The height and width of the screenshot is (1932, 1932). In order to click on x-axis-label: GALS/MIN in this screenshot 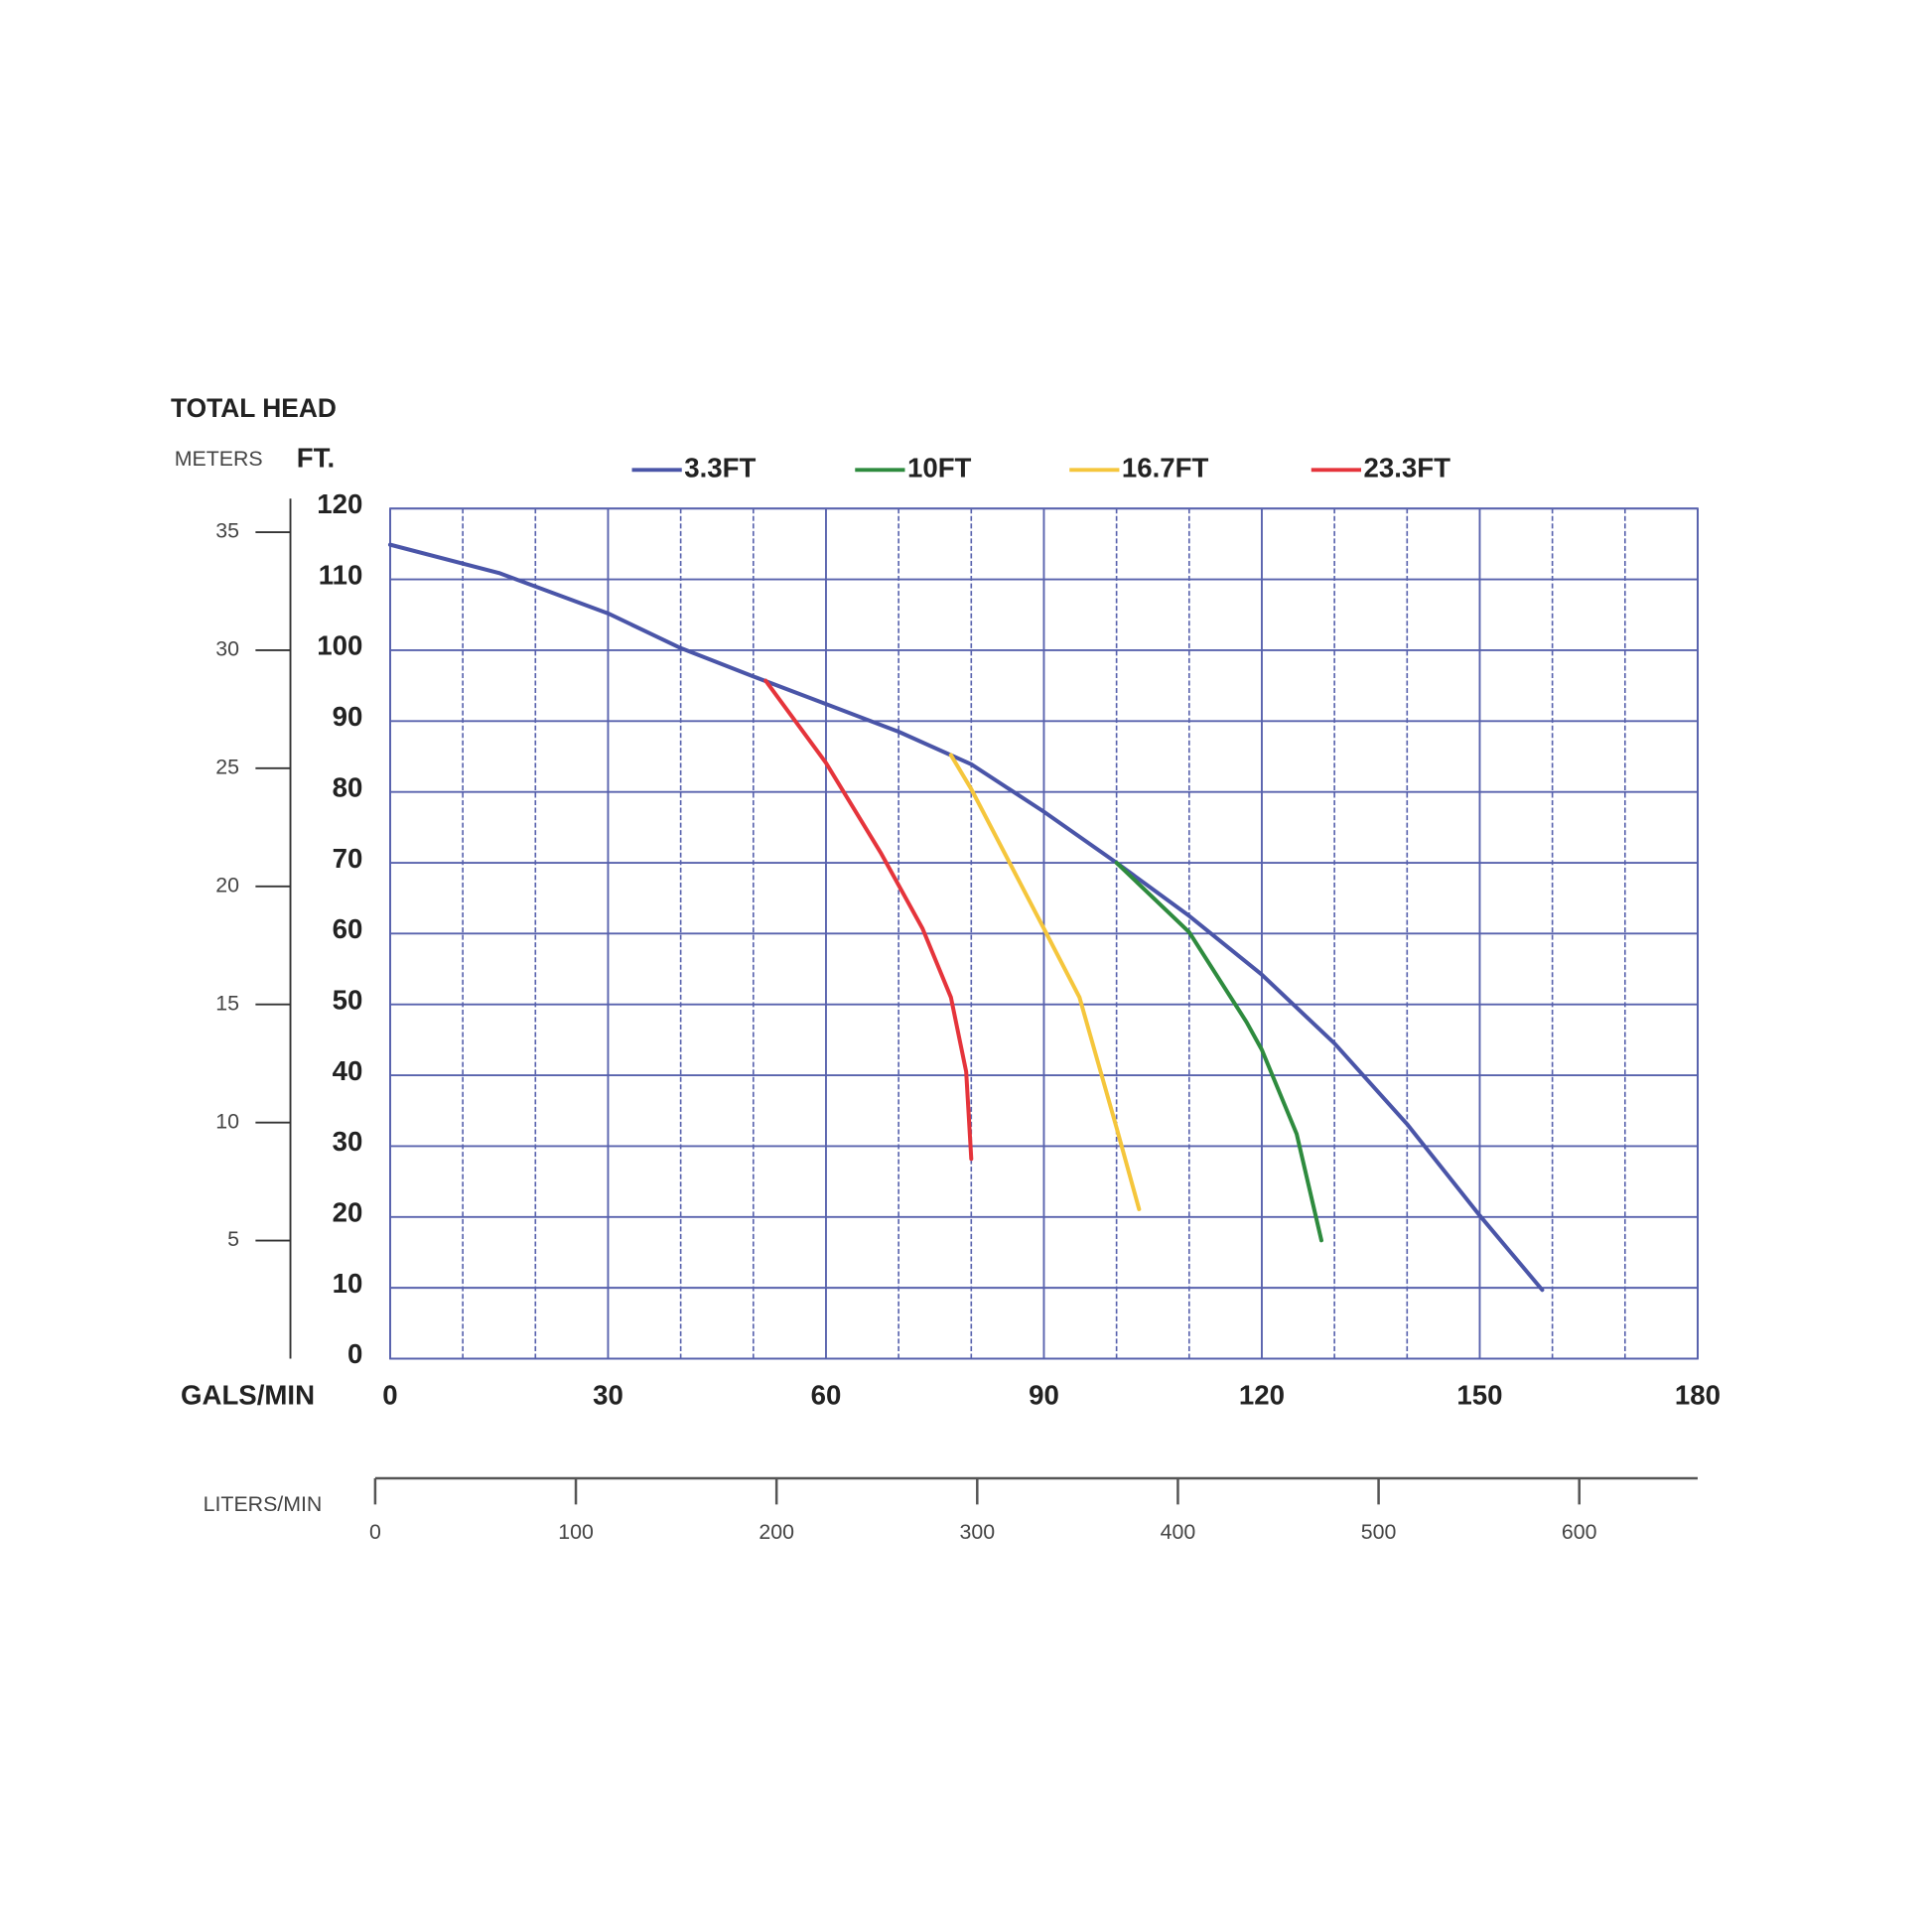, I will do `click(248, 1395)`.